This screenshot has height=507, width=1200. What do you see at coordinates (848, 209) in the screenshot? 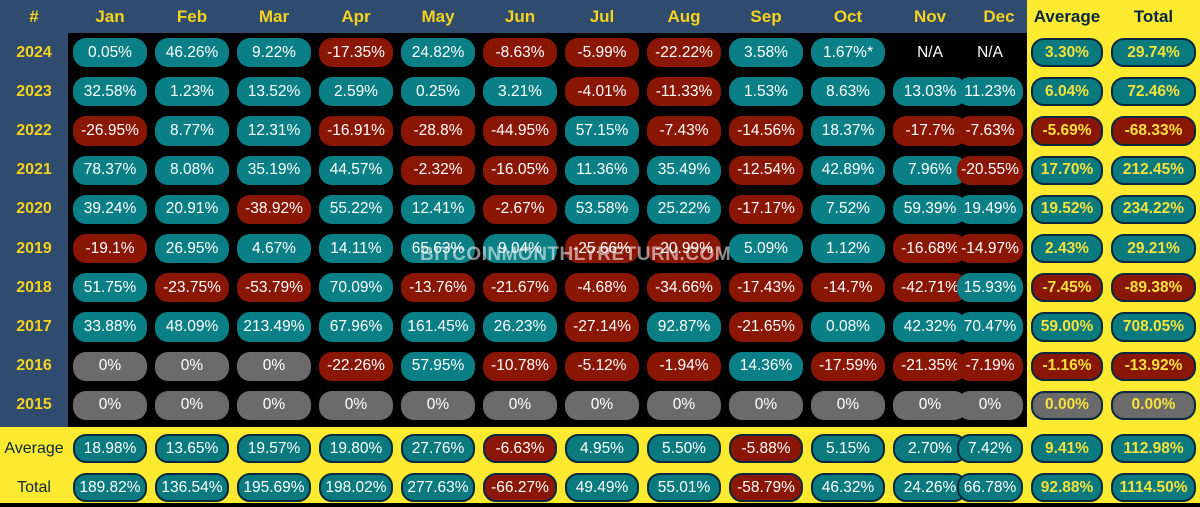
I see `cell-2020-oct: 7.52%` at bounding box center [848, 209].